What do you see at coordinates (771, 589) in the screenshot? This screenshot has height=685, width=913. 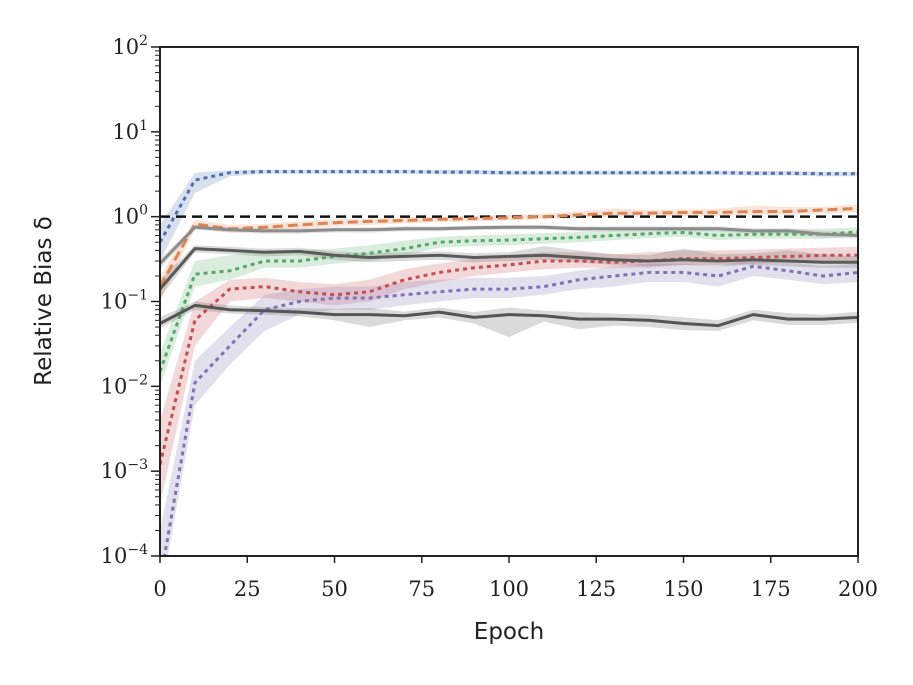 I see `x-tick-label: 175` at bounding box center [771, 589].